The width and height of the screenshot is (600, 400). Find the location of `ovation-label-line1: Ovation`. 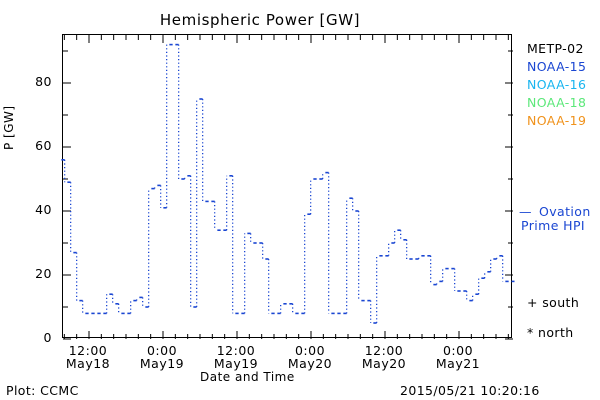

ovation-label-line1: Ovation is located at coordinates (565, 211).